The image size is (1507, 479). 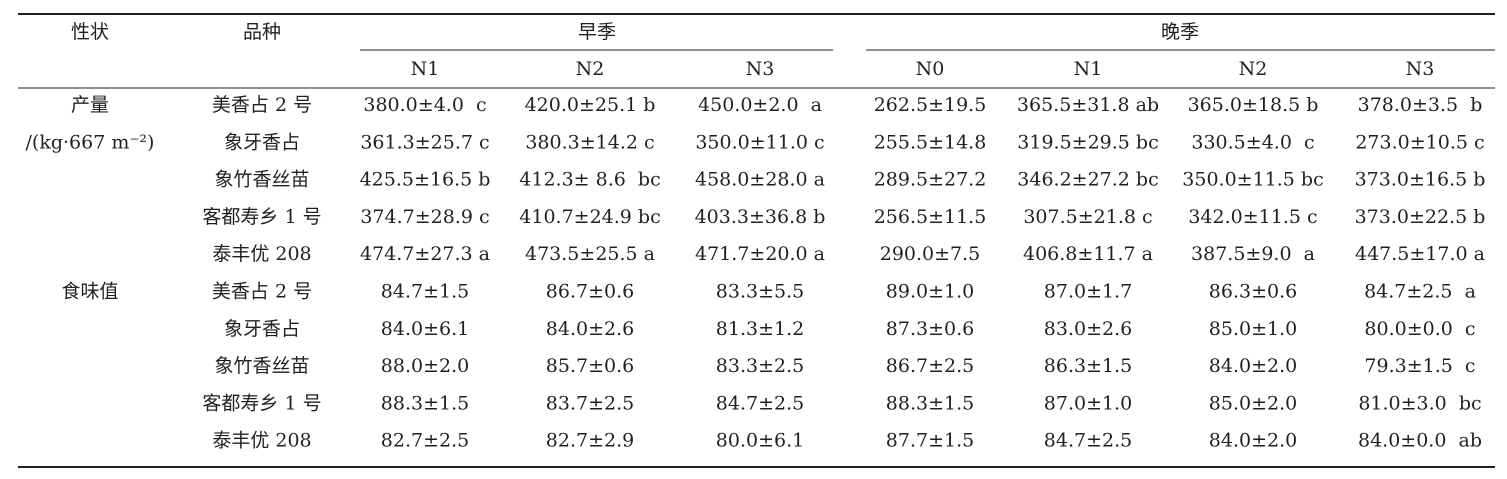 I want to click on cell: 330.5±4.0 c, so click(x=1252, y=142).